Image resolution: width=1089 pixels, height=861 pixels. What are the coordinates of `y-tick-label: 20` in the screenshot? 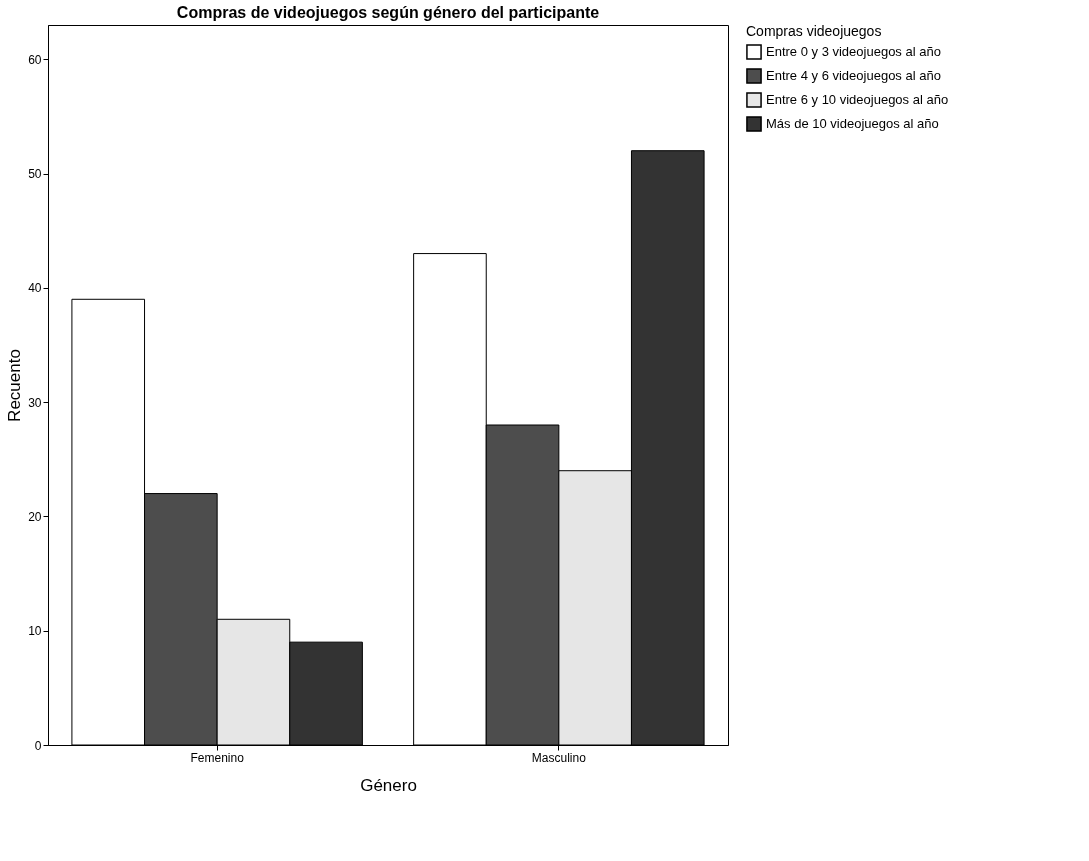 It's located at (35, 516).